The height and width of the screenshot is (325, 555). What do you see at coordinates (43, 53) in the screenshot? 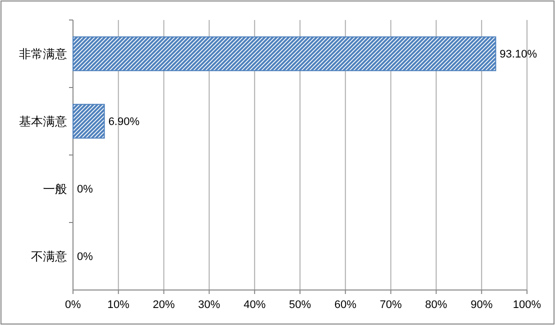
I see `y-tick-label: 非常满意` at bounding box center [43, 53].